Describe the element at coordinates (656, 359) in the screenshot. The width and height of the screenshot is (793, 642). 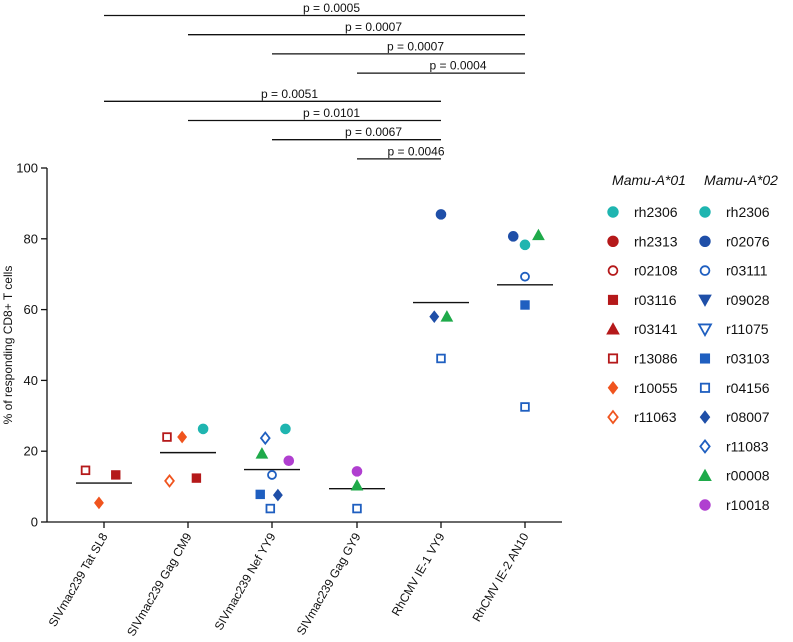
I see `legend-label: r13086` at that location.